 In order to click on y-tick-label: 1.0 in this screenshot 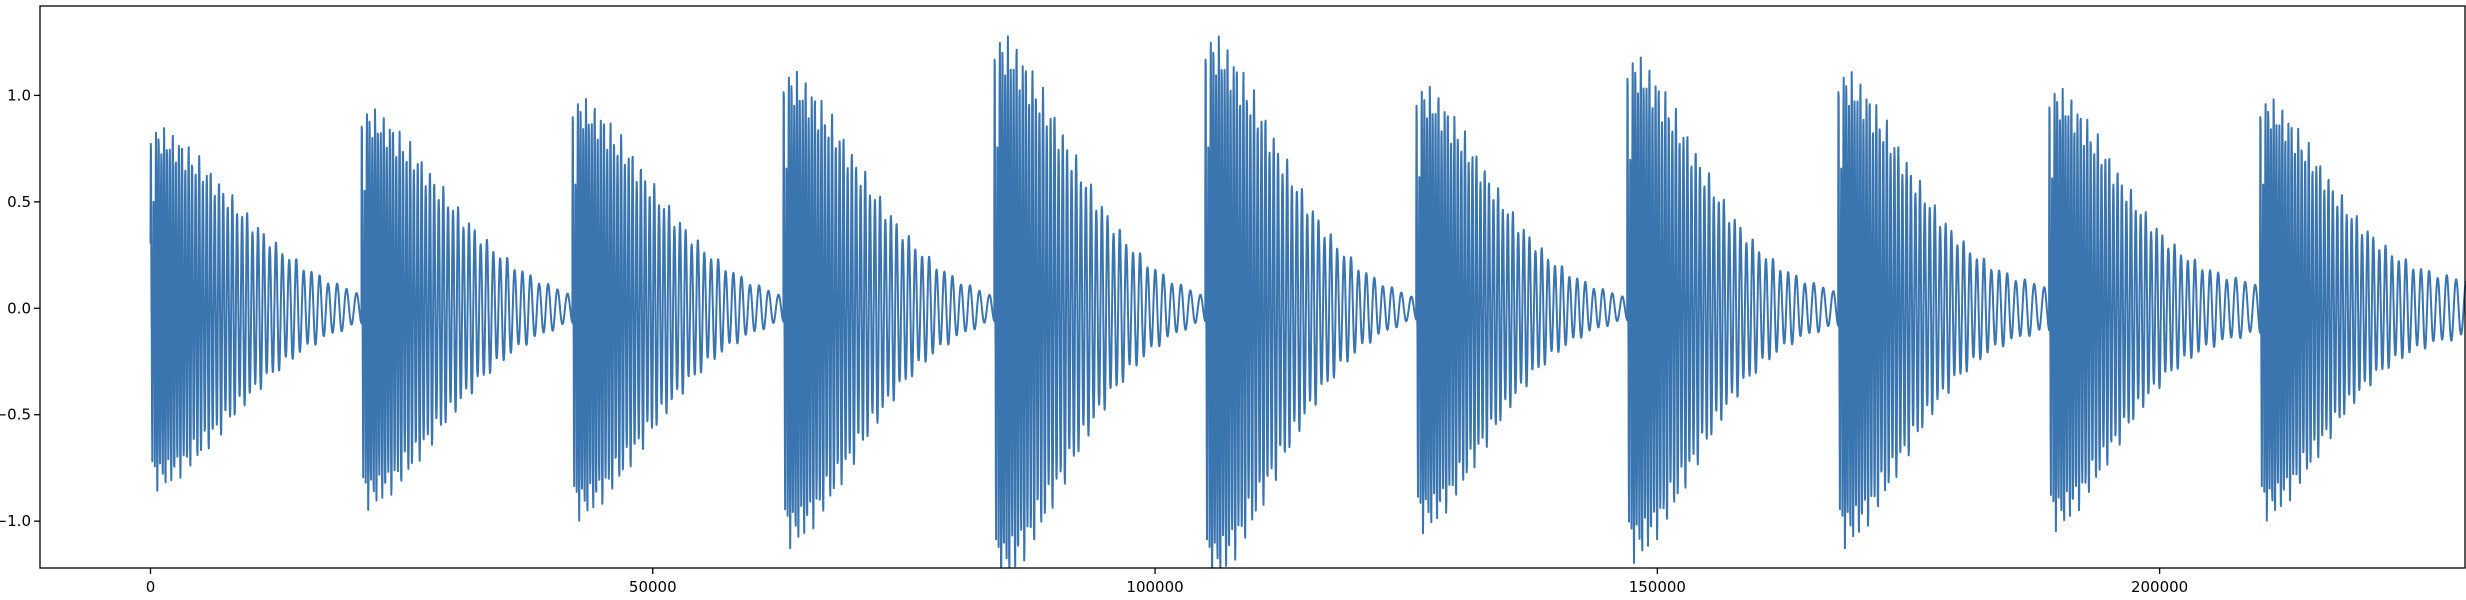, I will do `click(19, 95)`.